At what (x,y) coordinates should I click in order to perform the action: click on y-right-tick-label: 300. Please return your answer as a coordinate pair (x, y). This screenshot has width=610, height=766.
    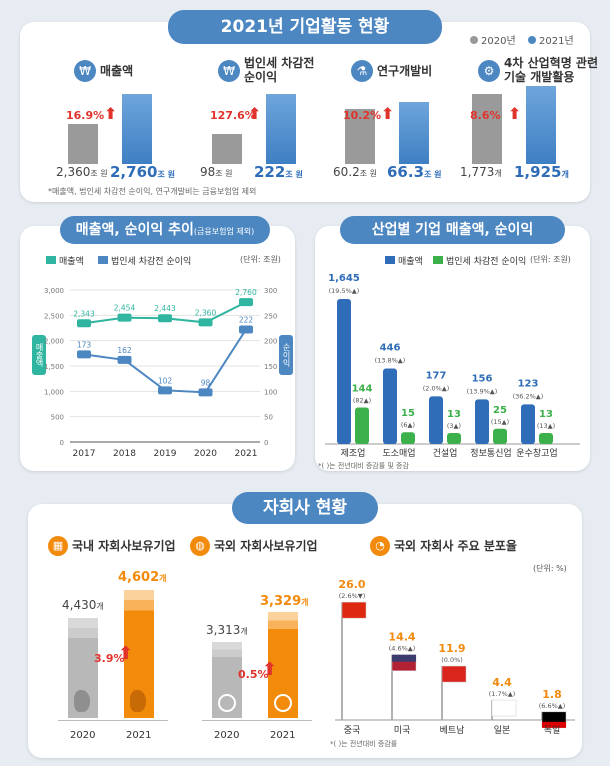
    Looking at the image, I should click on (270, 291).